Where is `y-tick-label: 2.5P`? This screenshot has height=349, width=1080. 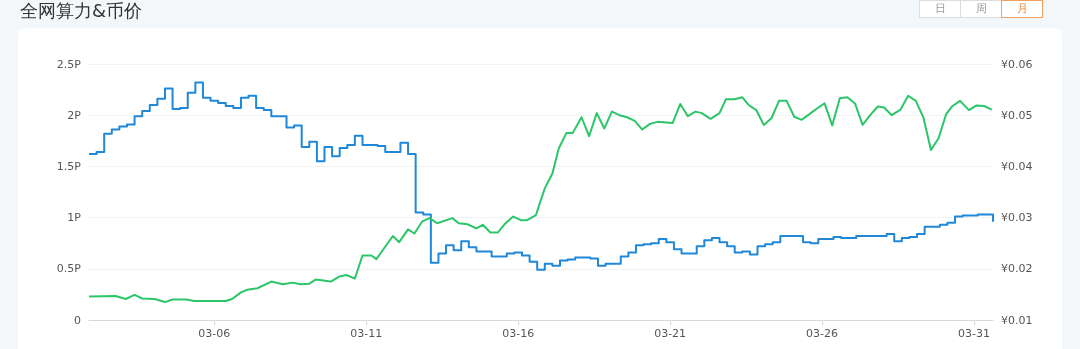 y-tick-label: 2.5P is located at coordinates (69, 64).